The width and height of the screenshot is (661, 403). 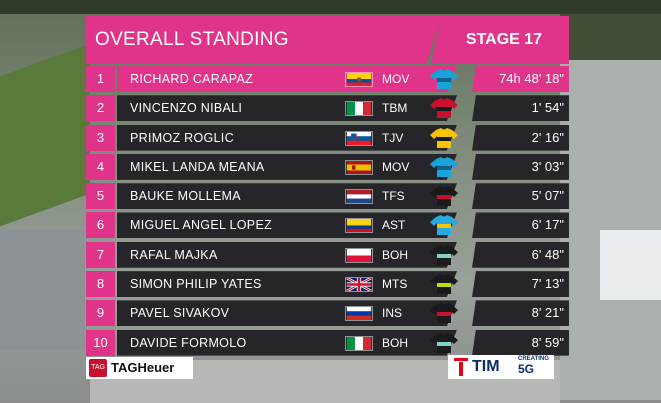 I want to click on slovenia-flag, so click(x=359, y=138).